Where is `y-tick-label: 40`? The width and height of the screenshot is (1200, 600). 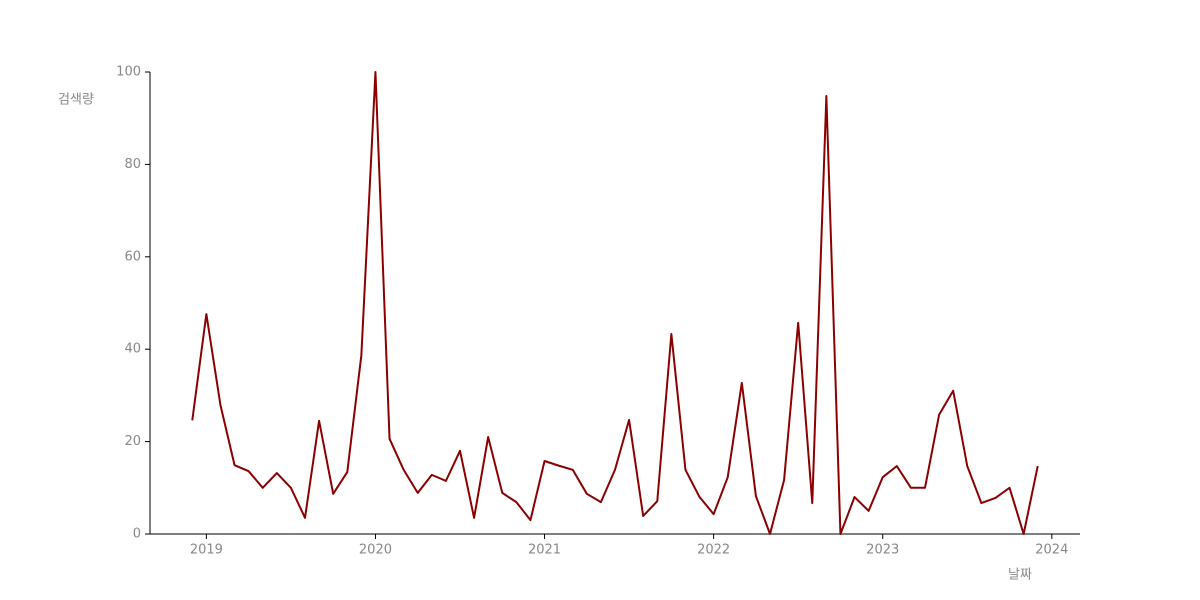
y-tick-label: 40 is located at coordinates (132, 349).